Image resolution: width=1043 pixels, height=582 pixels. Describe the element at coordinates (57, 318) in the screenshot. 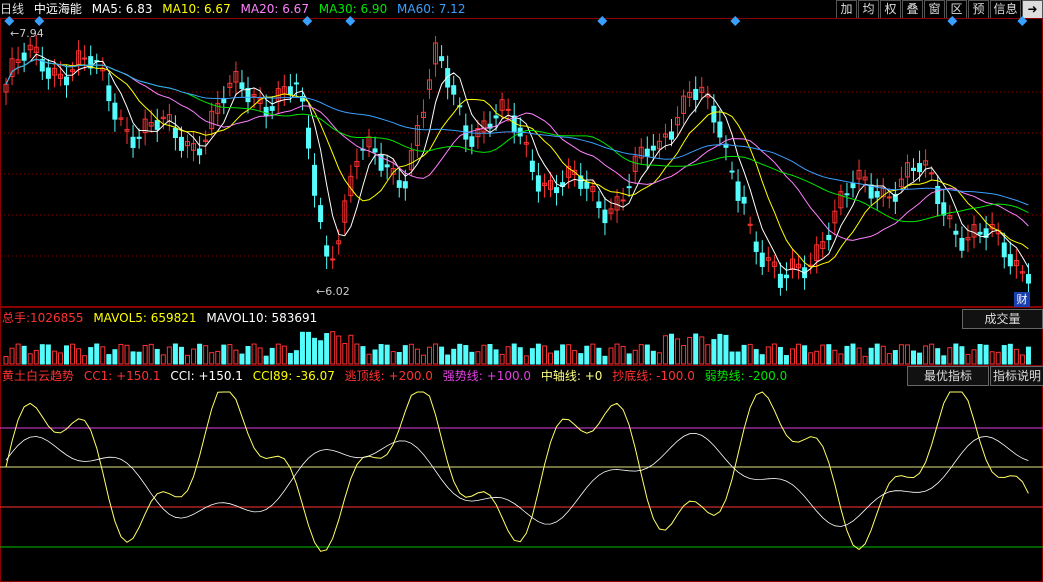

I see `total-volume-value: 1026855` at that location.